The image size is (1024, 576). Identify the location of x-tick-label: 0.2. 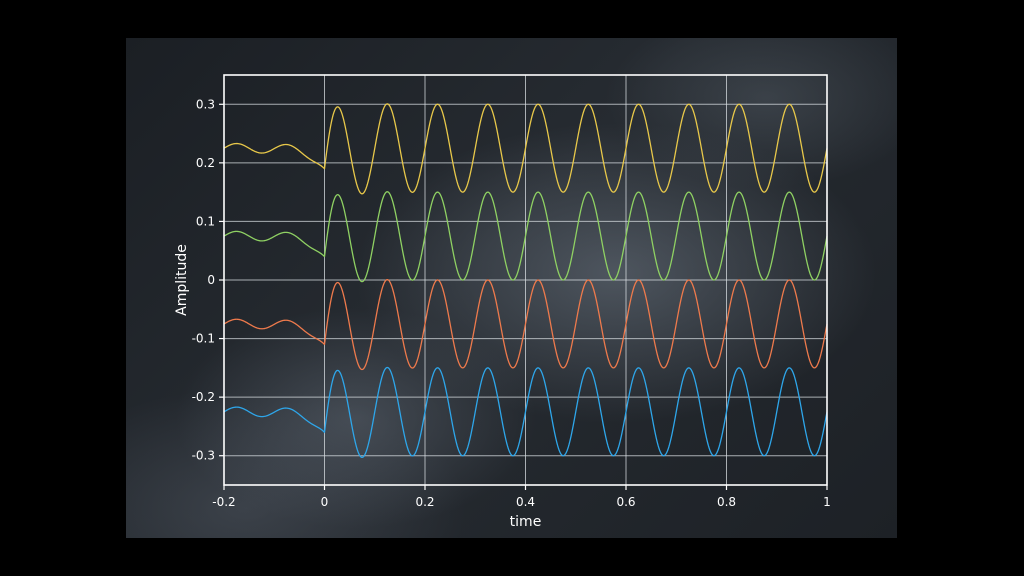
(424, 502).